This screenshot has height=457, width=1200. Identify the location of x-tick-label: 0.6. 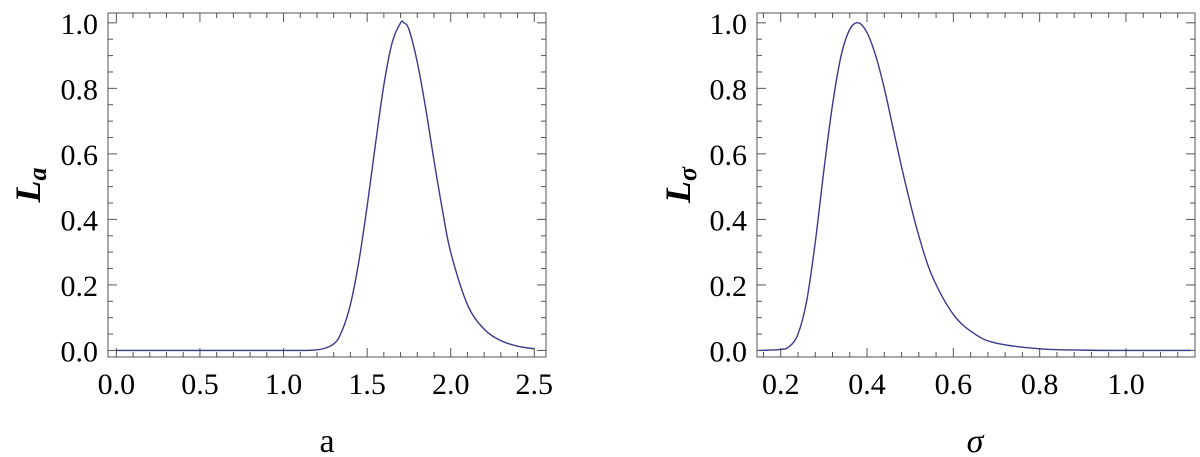
(954, 384).